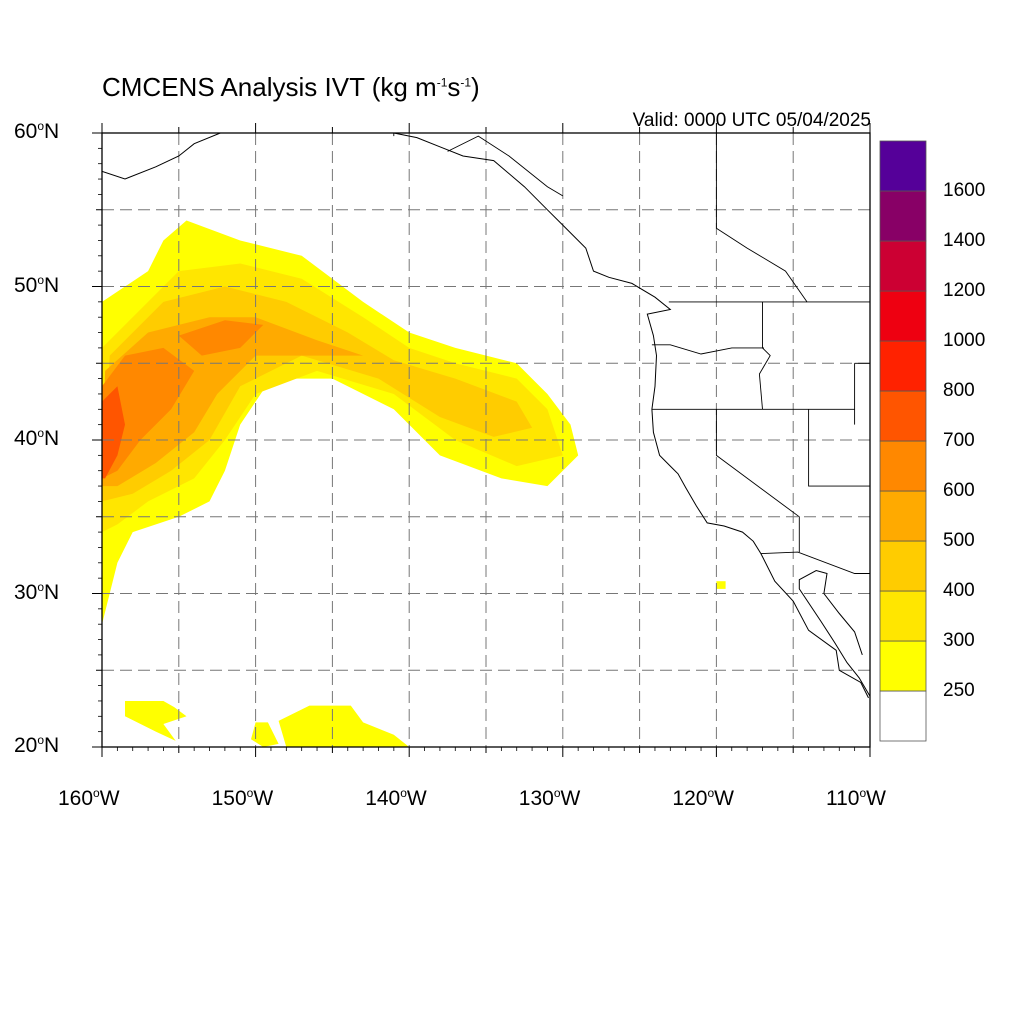 The width and height of the screenshot is (1024, 1024). What do you see at coordinates (959, 590) in the screenshot?
I see `colorbar-label: 400` at bounding box center [959, 590].